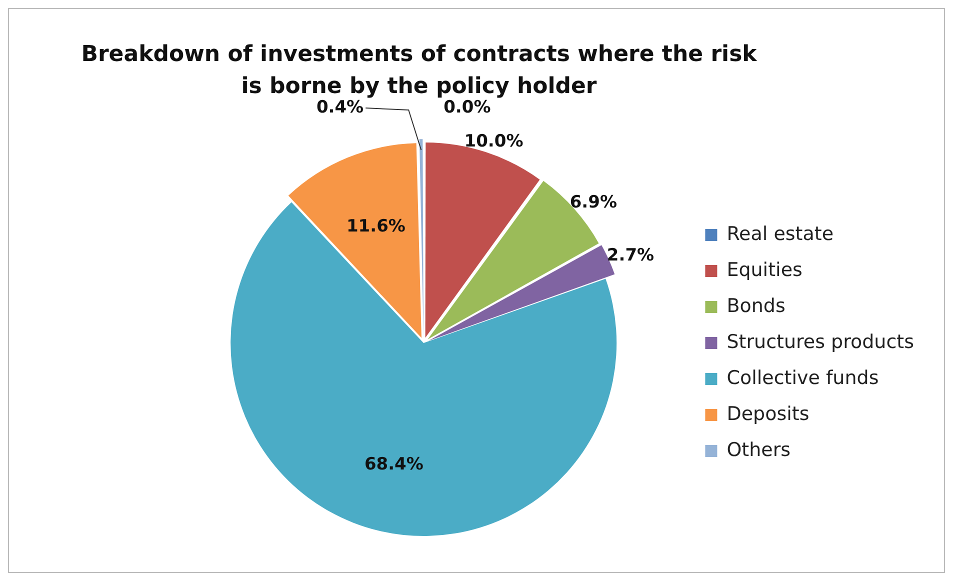 This screenshot has height=579, width=953. Describe the element at coordinates (340, 107) in the screenshot. I see `data-label: 0.4%` at that location.